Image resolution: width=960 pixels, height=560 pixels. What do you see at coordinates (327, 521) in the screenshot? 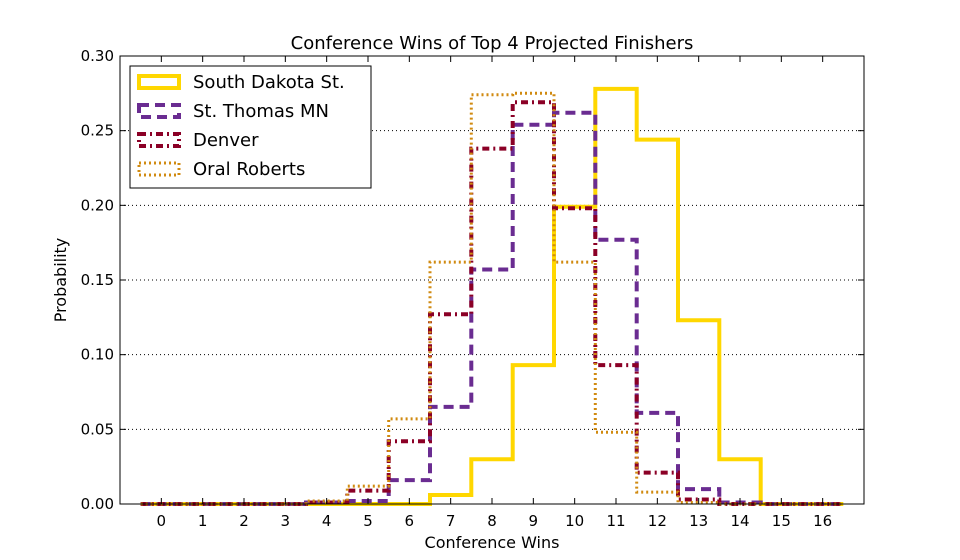
I see `x-tick-label: 4` at bounding box center [327, 521].